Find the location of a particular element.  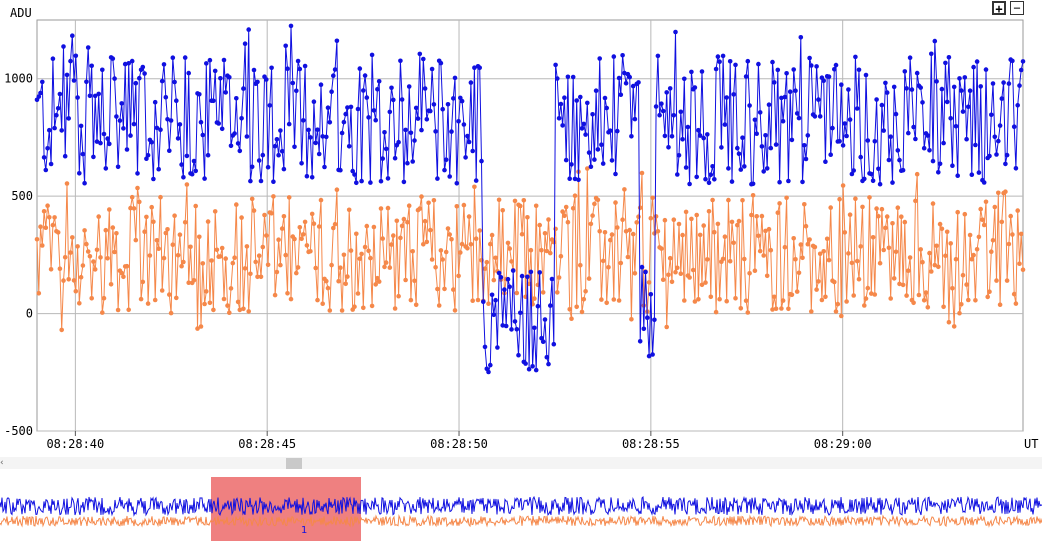

zoom-out-button: − is located at coordinates (1017, 8).